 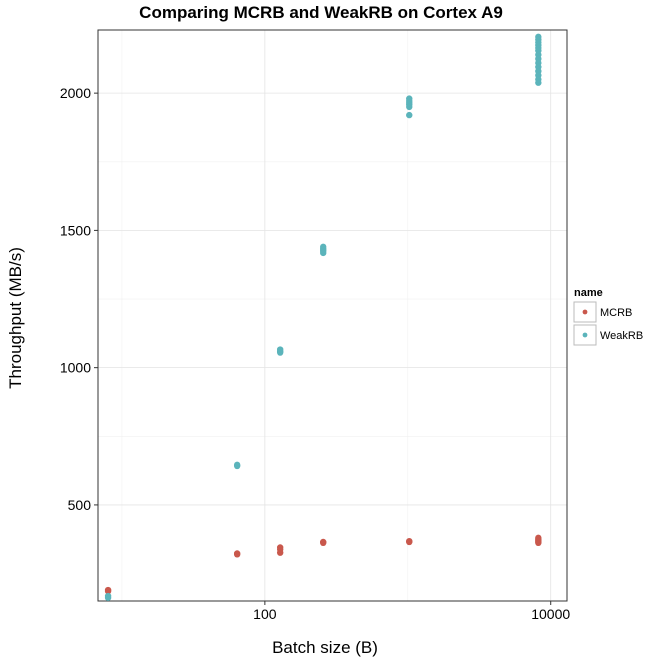 I want to click on x-tick-label: 10000, so click(x=550, y=614).